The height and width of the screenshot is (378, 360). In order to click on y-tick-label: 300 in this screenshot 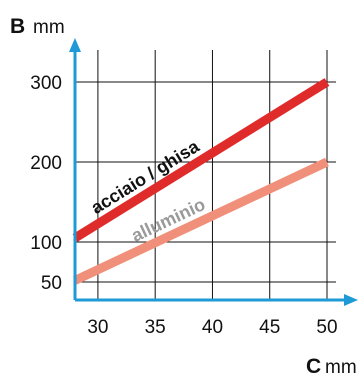, I will do `click(46, 83)`.